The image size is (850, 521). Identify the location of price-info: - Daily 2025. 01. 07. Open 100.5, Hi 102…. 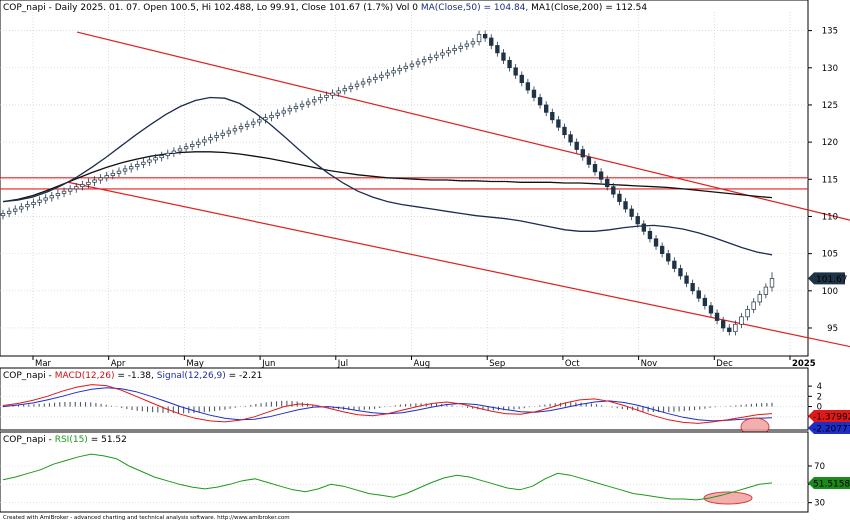
(233, 8).